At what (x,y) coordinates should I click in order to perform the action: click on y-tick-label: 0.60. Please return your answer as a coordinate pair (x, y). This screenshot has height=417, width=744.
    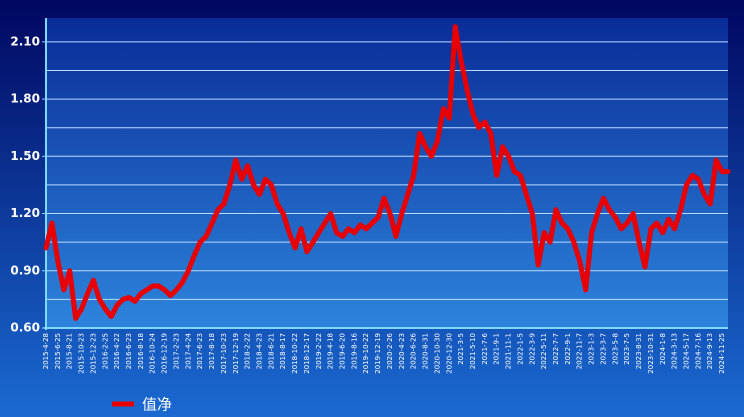
    Looking at the image, I should click on (25, 328).